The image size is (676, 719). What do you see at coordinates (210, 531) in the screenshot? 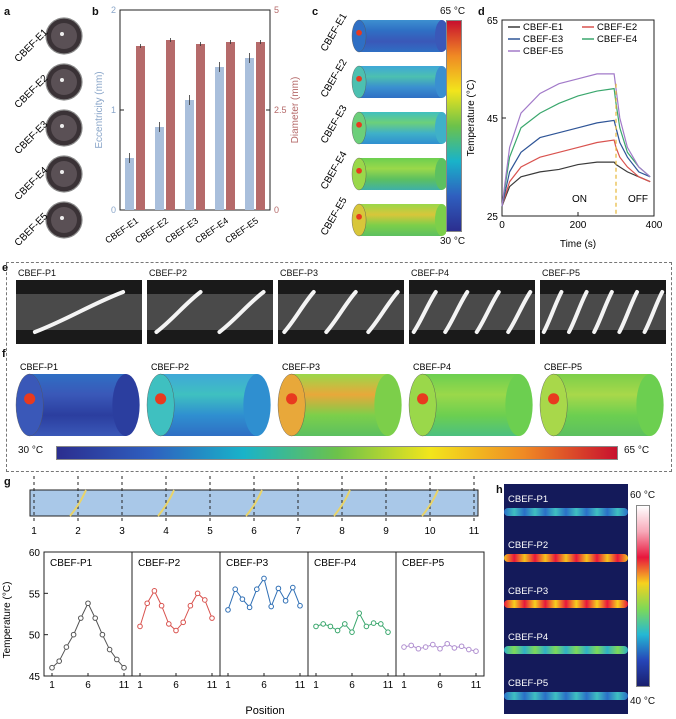
I see `position-label: 5` at bounding box center [210, 531].